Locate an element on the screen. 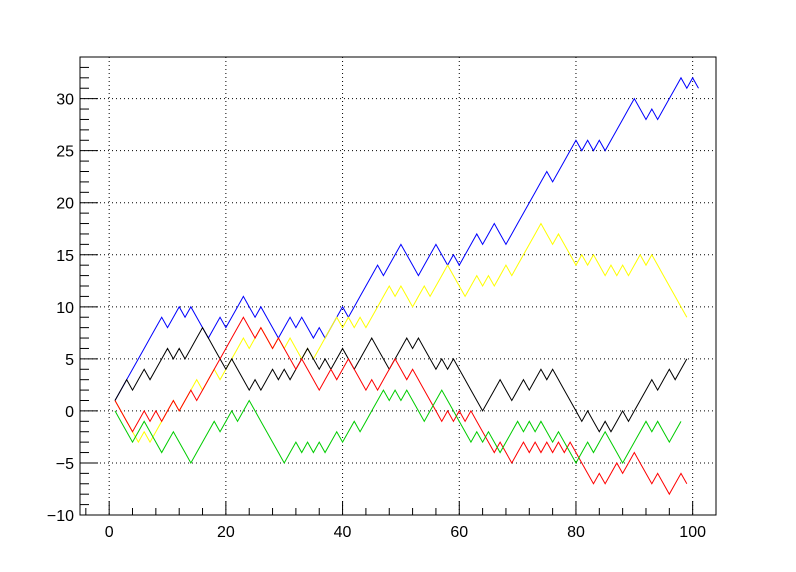 The width and height of the screenshot is (796, 572). y-tick-label: −5 is located at coordinates (65, 464).